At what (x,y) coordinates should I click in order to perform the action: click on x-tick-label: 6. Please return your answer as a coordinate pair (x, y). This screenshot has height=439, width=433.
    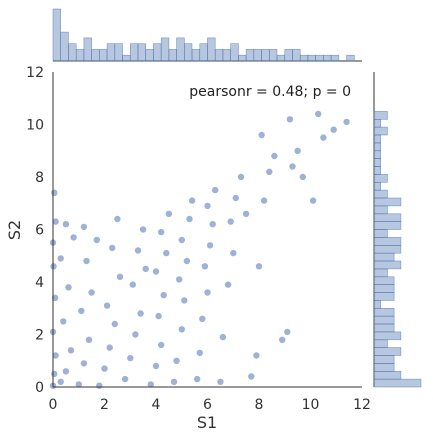
    Looking at the image, I should click on (207, 405).